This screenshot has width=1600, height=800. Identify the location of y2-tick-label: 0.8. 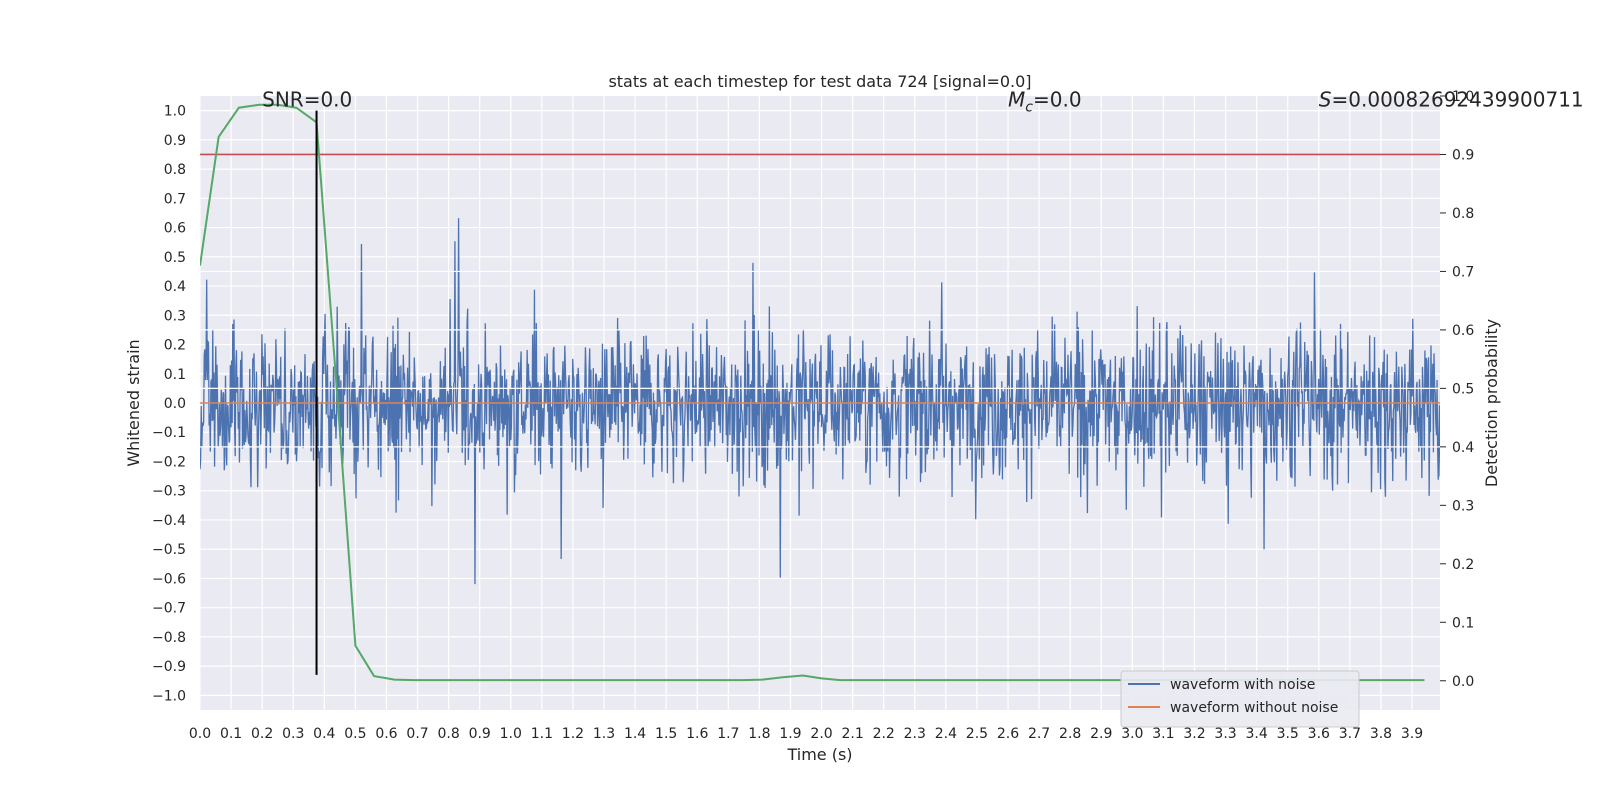
(1463, 214).